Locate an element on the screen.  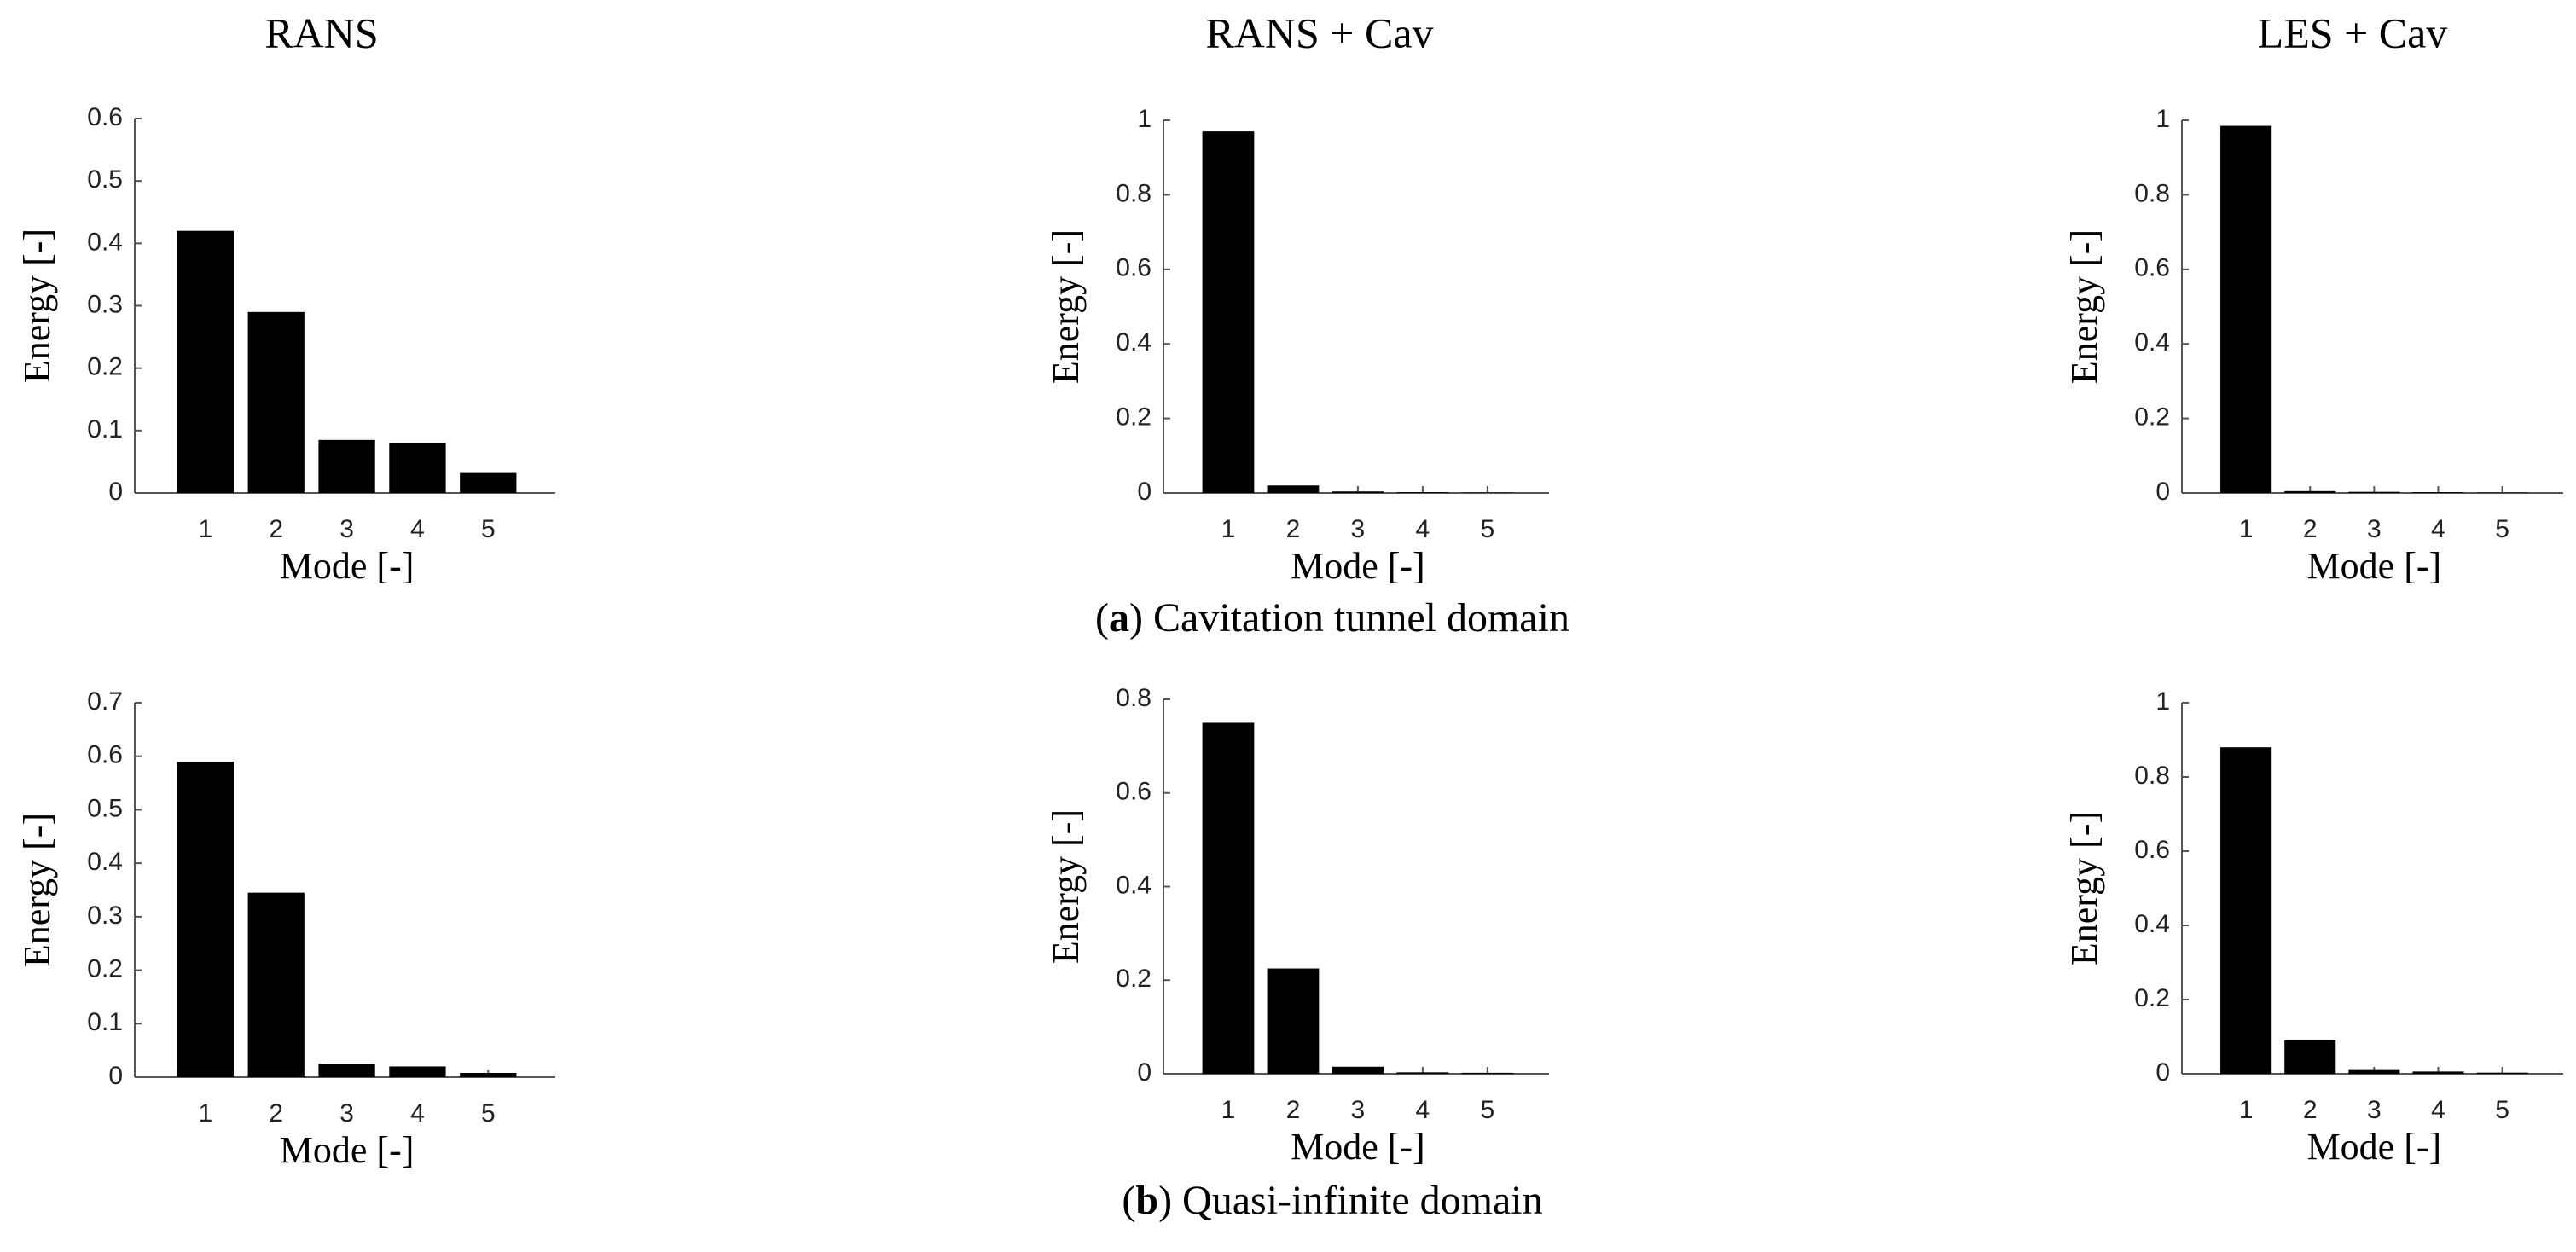
y-tick-label: 0.7 is located at coordinates (105, 701).